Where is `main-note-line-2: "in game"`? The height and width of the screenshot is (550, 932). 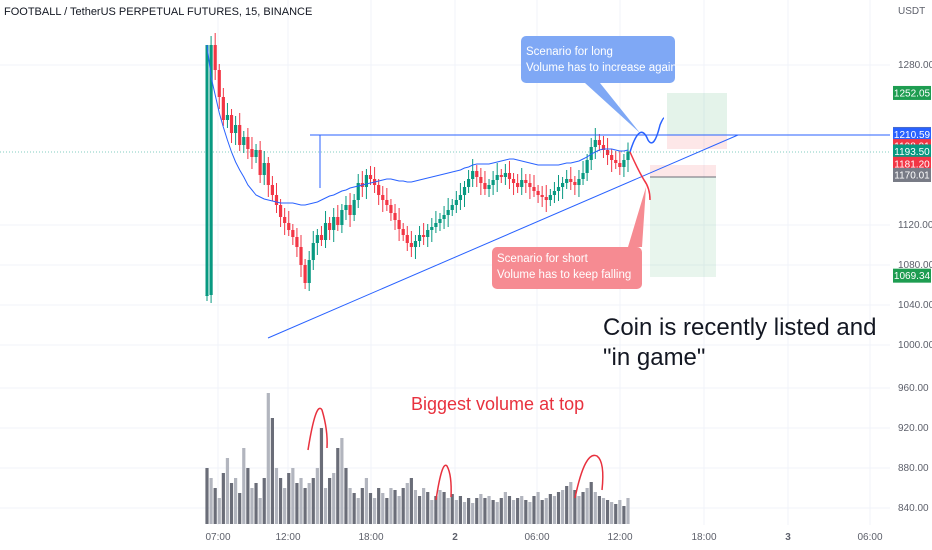 main-note-line-2: "in game" is located at coordinates (654, 357).